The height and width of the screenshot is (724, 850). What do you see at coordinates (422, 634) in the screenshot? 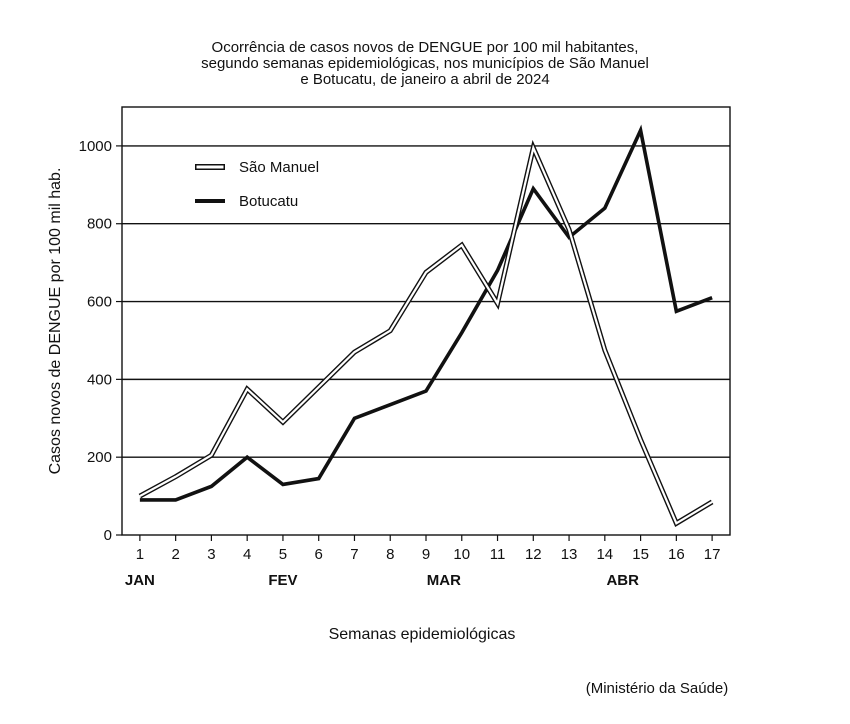
I see `x-axis-label: Semanas epidemiológicas` at bounding box center [422, 634].